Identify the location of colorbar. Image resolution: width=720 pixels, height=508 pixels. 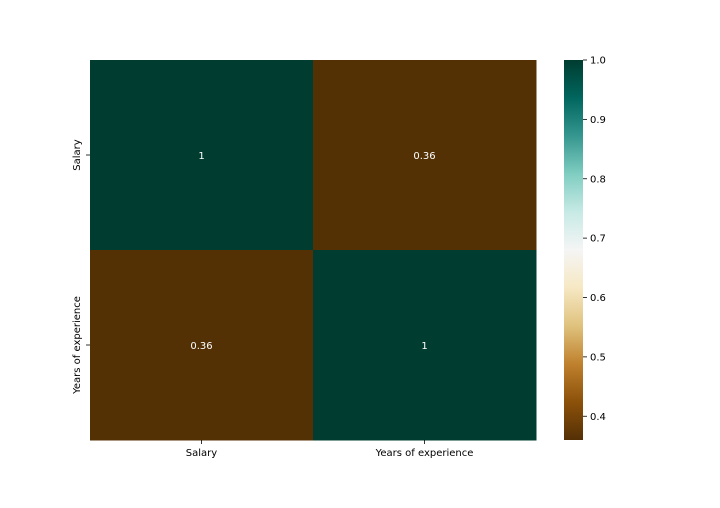
(573, 250).